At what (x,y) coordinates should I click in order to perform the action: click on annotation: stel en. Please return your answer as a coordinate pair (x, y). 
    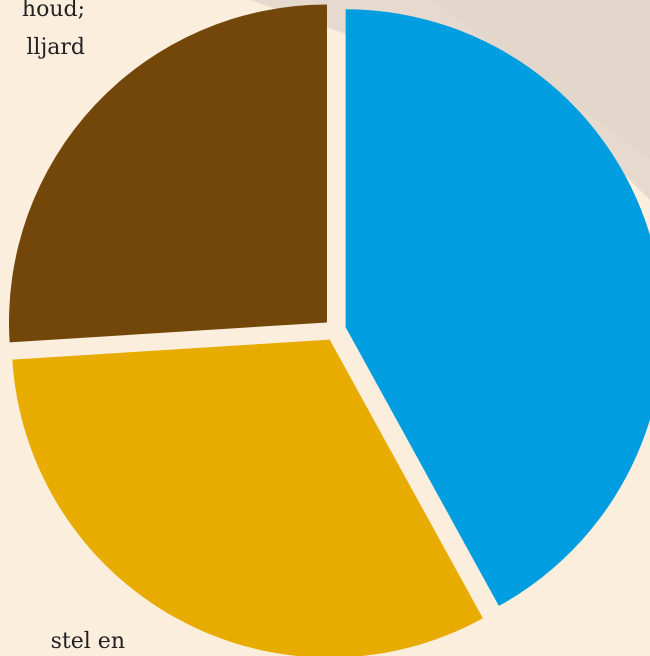
    Looking at the image, I should click on (88, 641).